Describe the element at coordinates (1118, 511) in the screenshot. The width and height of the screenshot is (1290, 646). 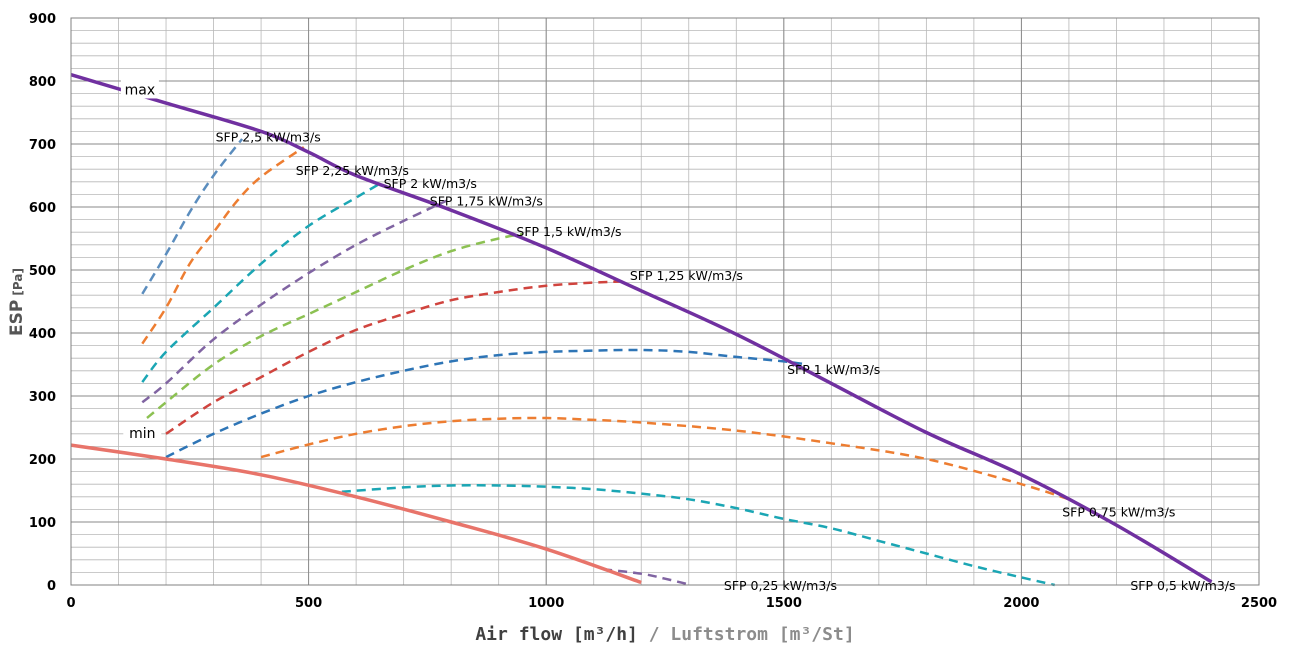
I see `series-label-sfp-0-75-kw-m3-s: SFP 0,75 kW/m3/s` at that location.